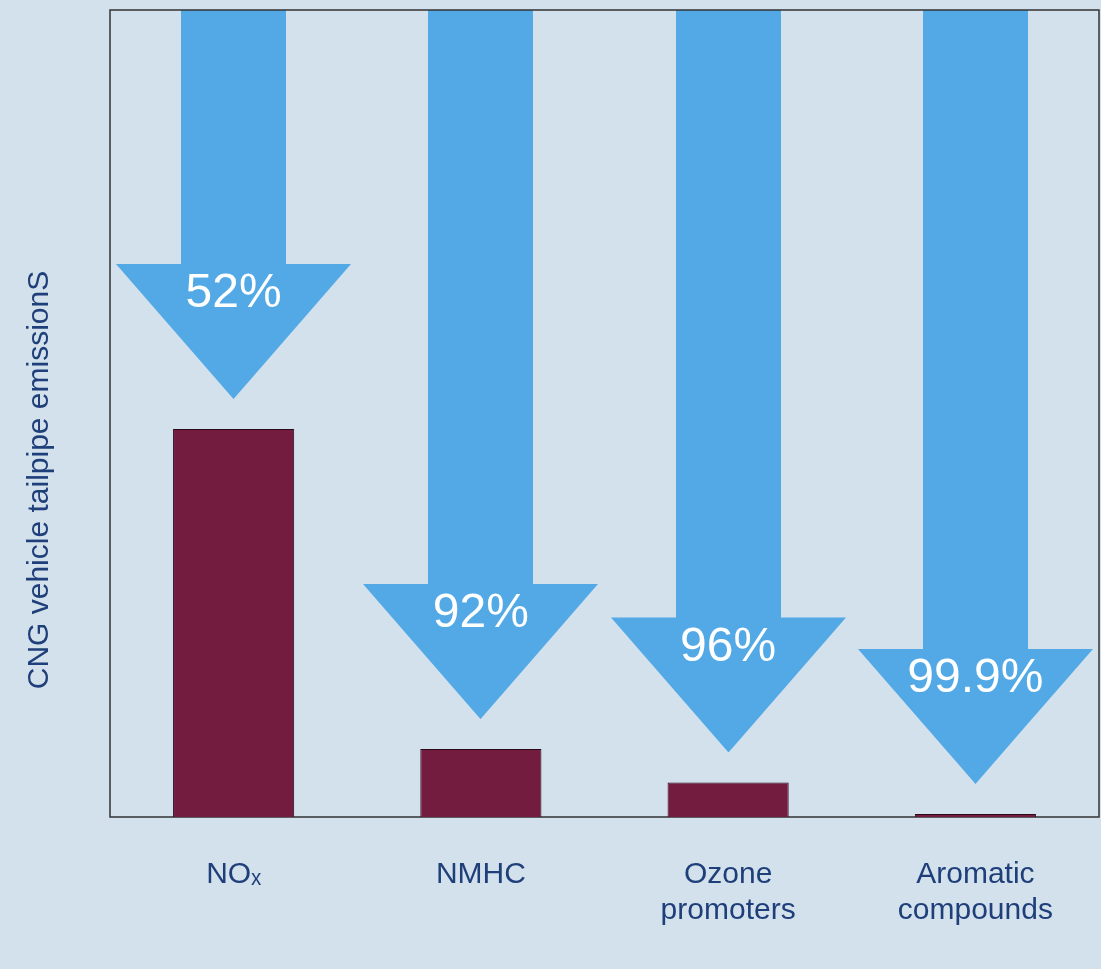  I want to click on x-tick-label: NMHC, so click(480, 873).